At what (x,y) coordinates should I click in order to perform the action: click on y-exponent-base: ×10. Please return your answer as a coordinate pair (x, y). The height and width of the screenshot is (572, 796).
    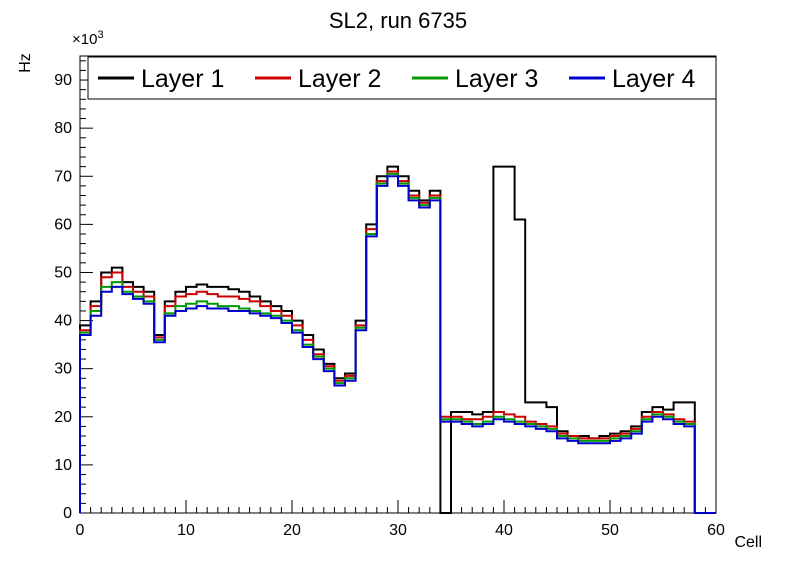
    Looking at the image, I should click on (85, 39).